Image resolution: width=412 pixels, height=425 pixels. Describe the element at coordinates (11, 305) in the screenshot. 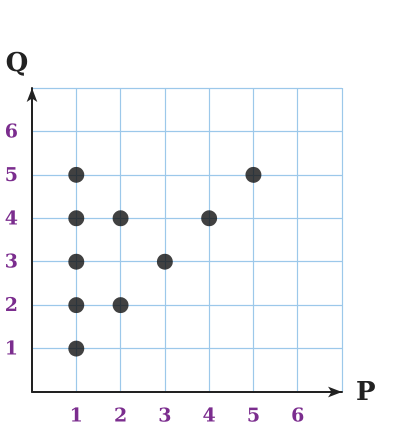

I see `y-tick-label: 2` at that location.